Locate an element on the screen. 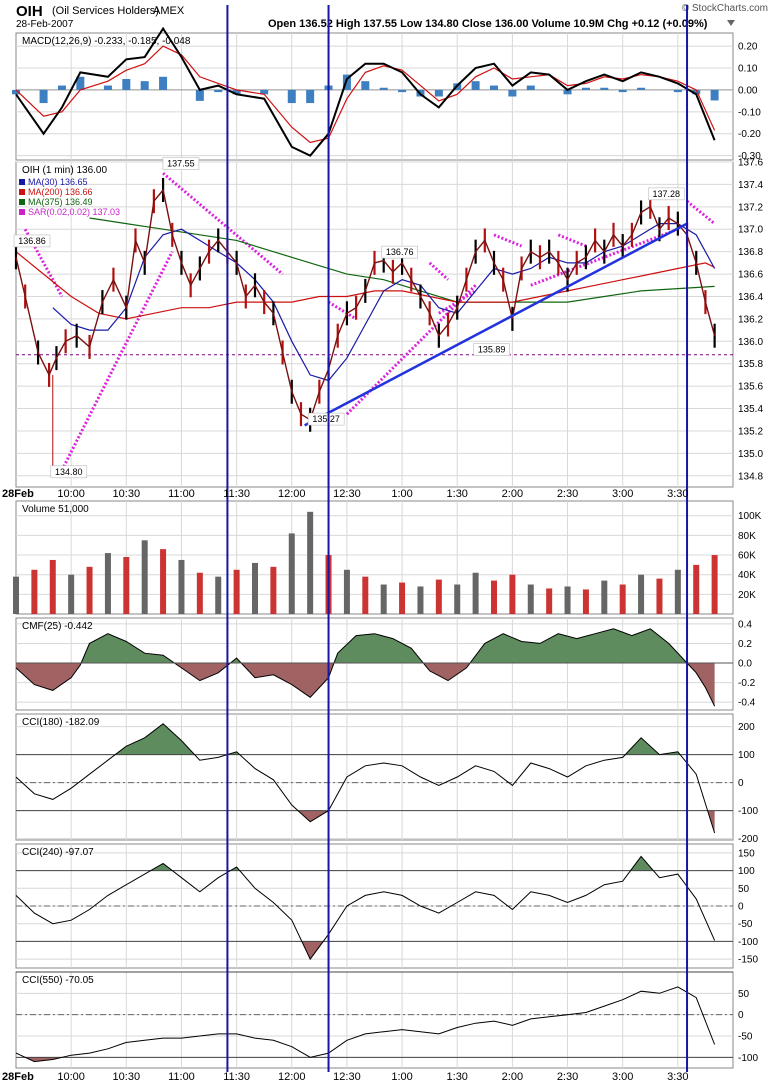 This screenshot has width=780, height=1086. legend-entry-3: SAR(0.02,0.02) 137.03 is located at coordinates (74, 212).